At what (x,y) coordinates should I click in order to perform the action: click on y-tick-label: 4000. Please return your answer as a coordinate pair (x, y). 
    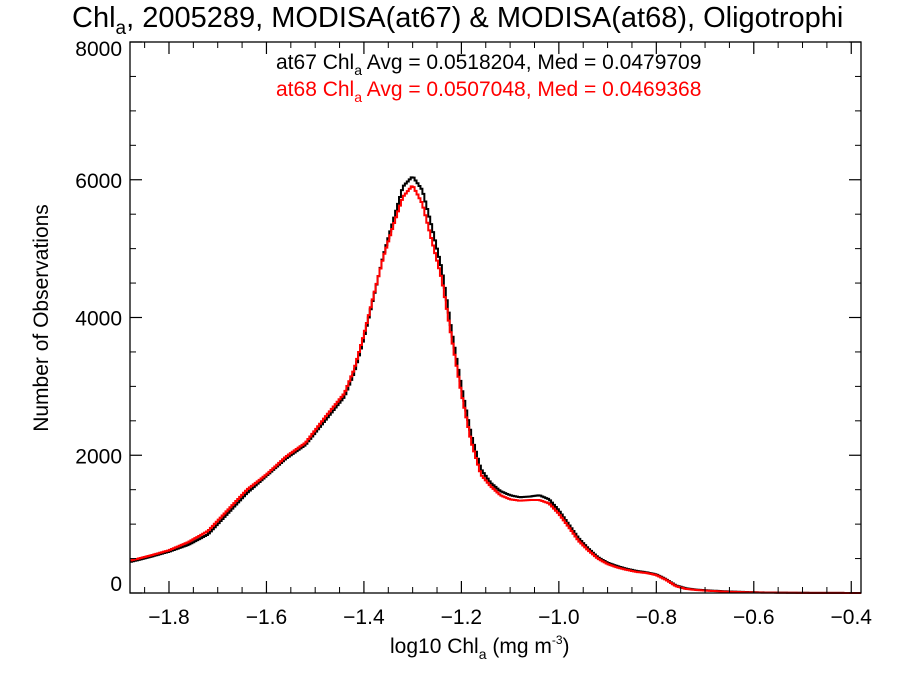
    Looking at the image, I should click on (98, 319).